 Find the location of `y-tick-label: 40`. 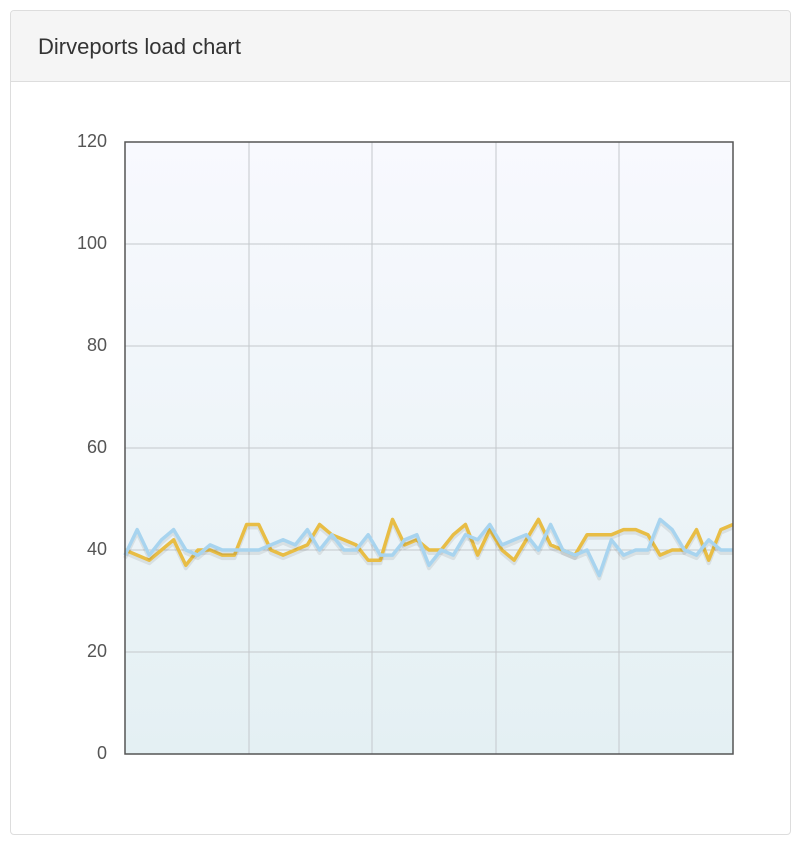

y-tick-label: 40 is located at coordinates (97, 549).